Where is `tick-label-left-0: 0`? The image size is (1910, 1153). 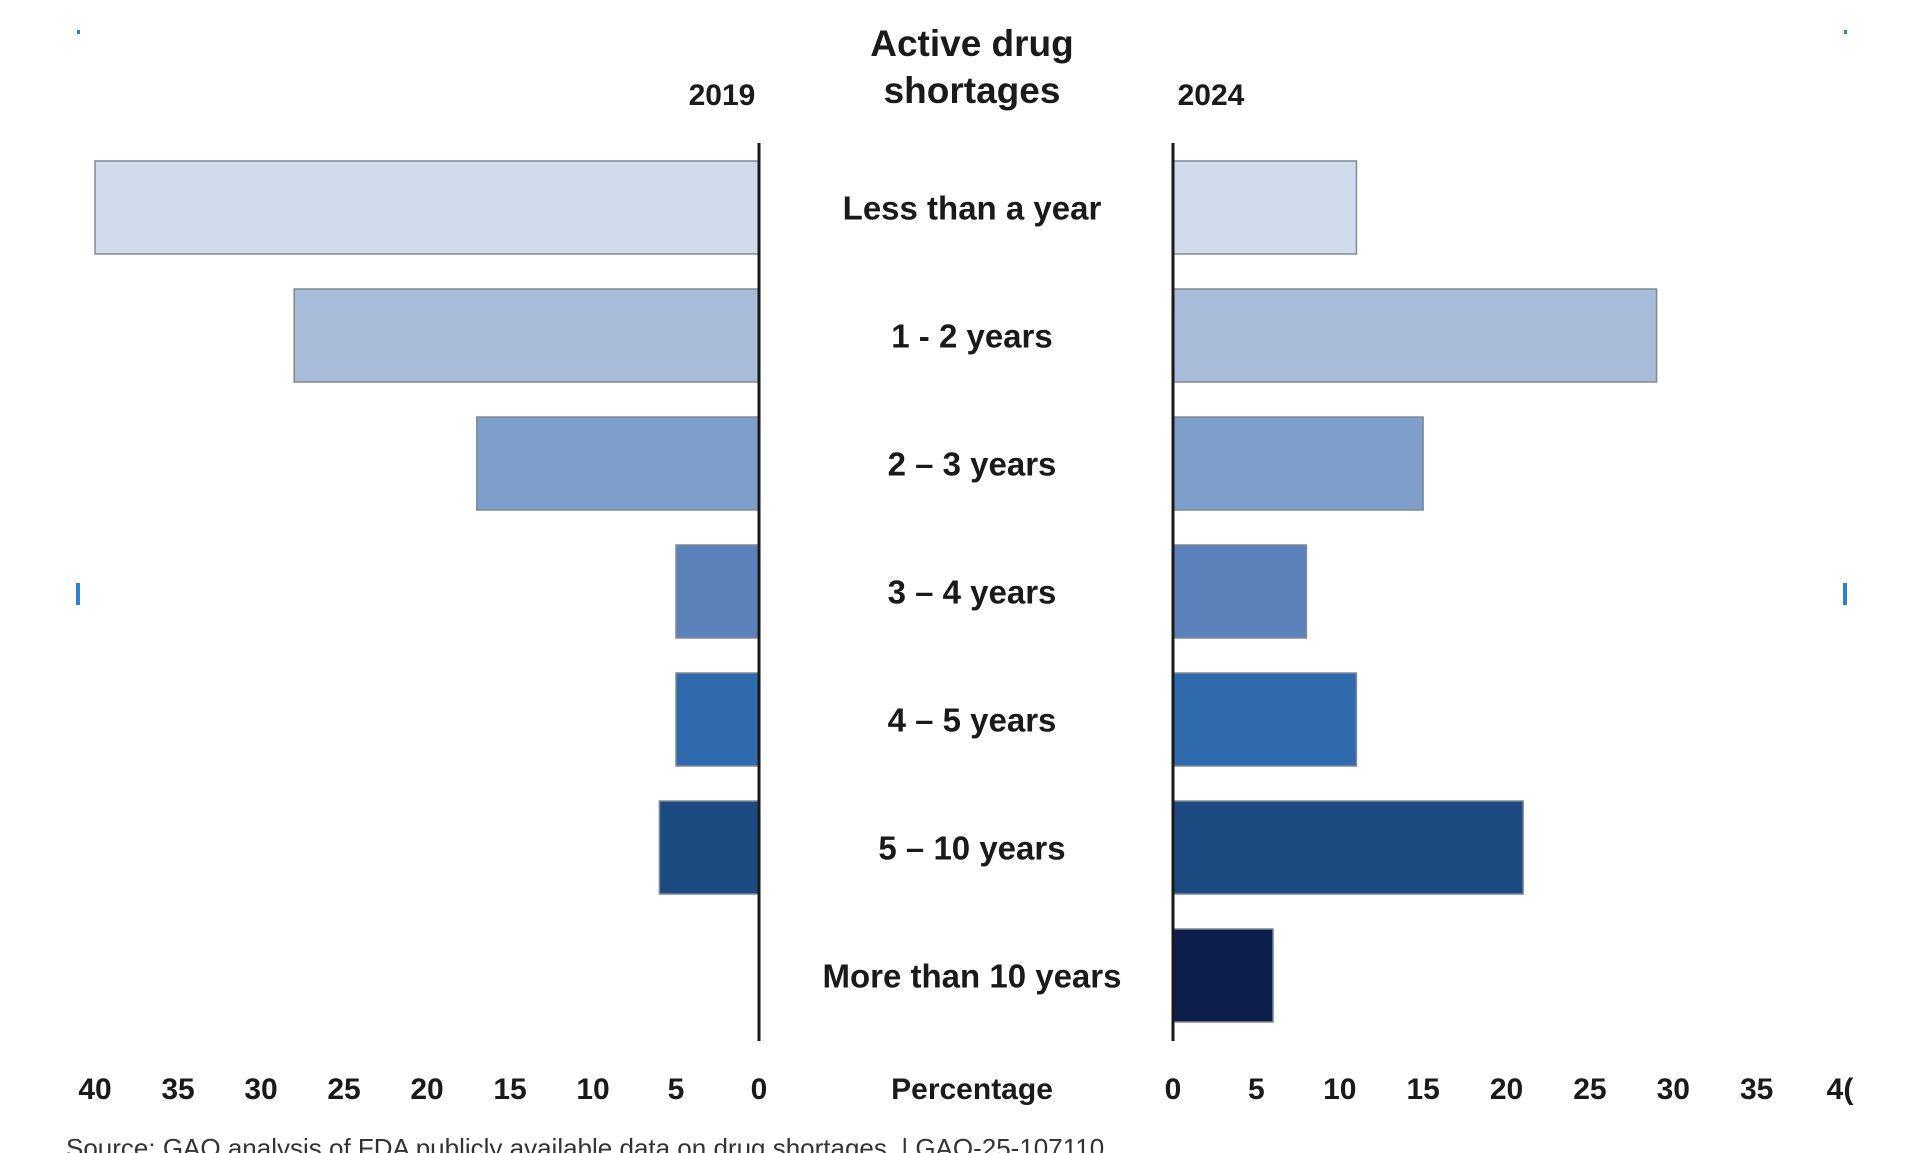
tick-label-left-0: 0 is located at coordinates (759, 1089).